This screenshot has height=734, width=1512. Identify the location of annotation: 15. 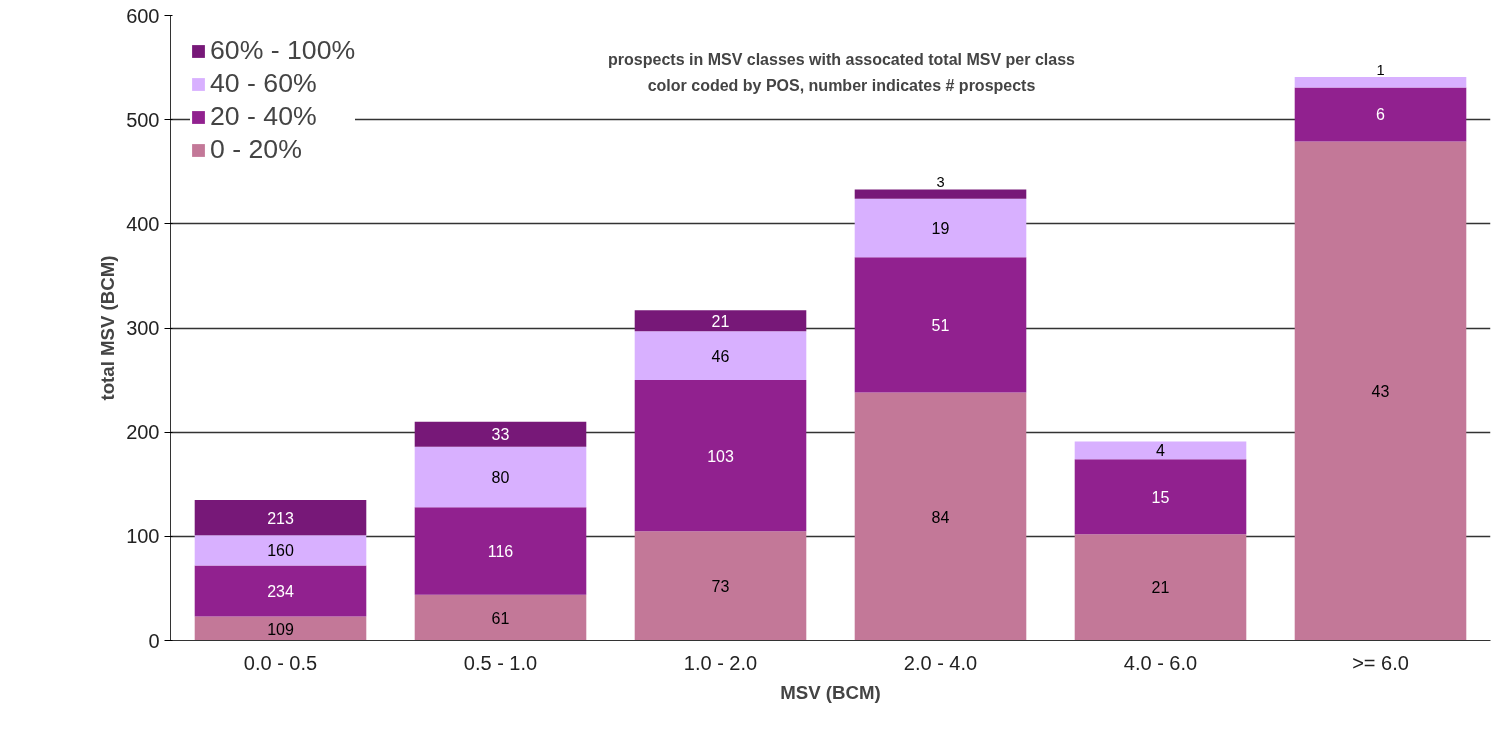
(1160, 497).